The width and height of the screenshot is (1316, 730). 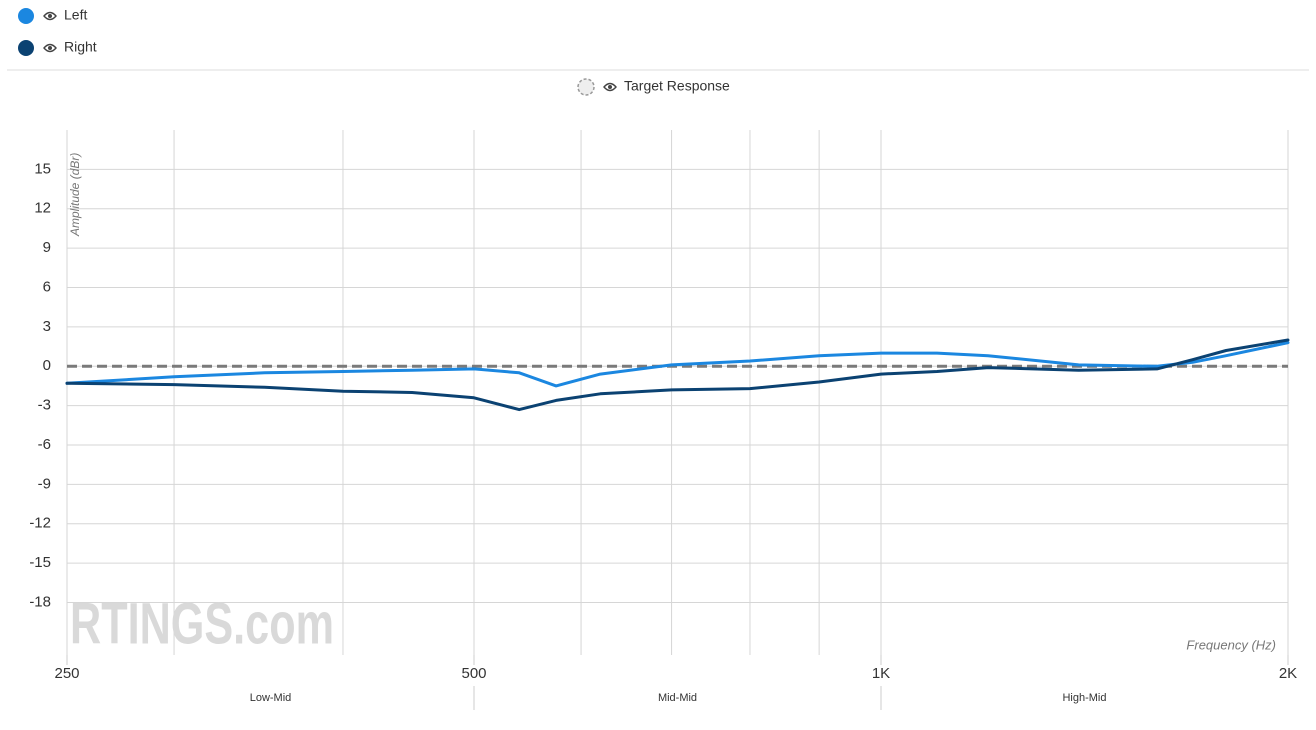 I want to click on y-tick-label: 3, so click(x=47, y=326).